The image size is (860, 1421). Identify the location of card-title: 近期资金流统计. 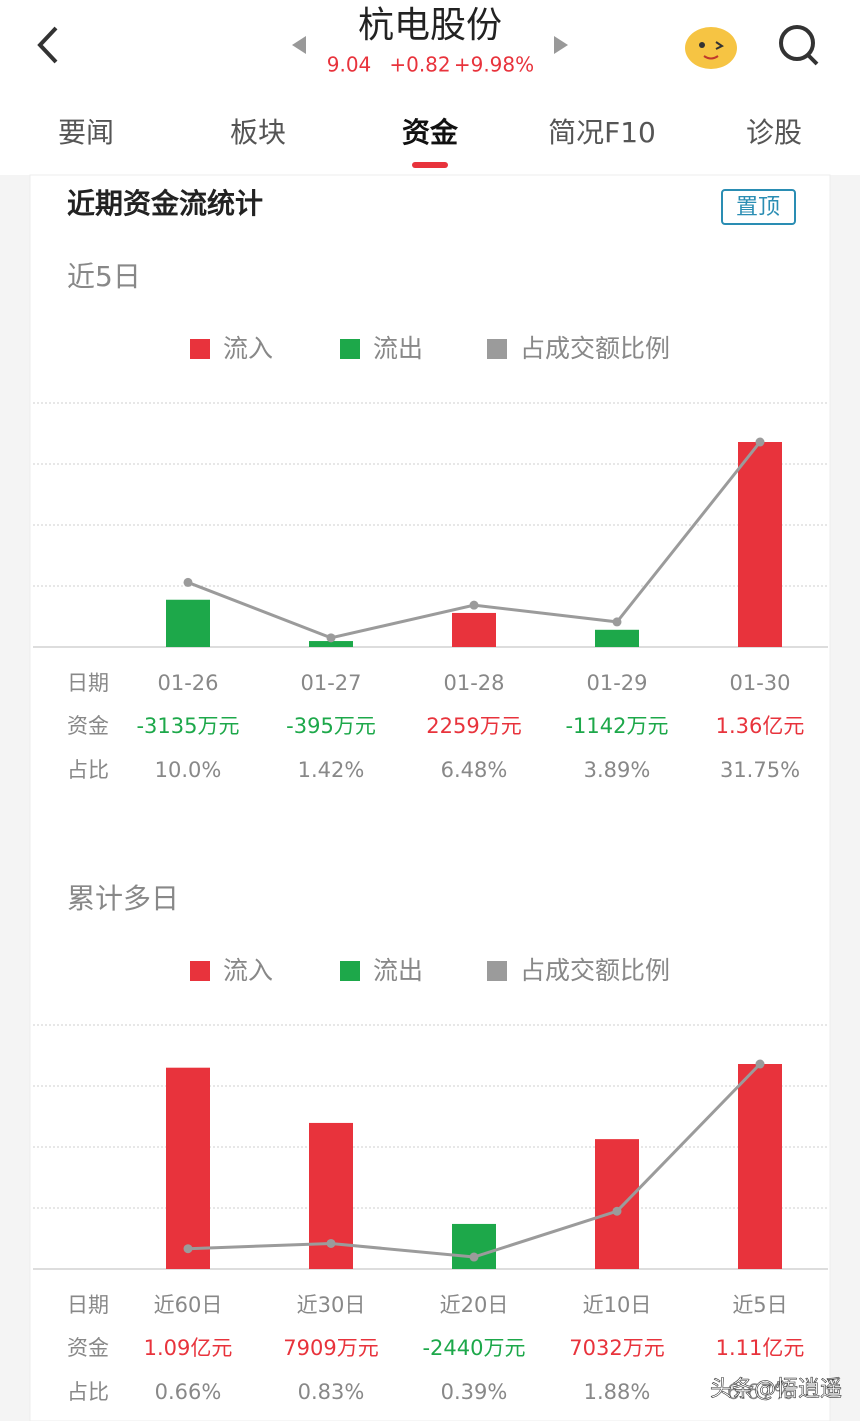
(165, 203).